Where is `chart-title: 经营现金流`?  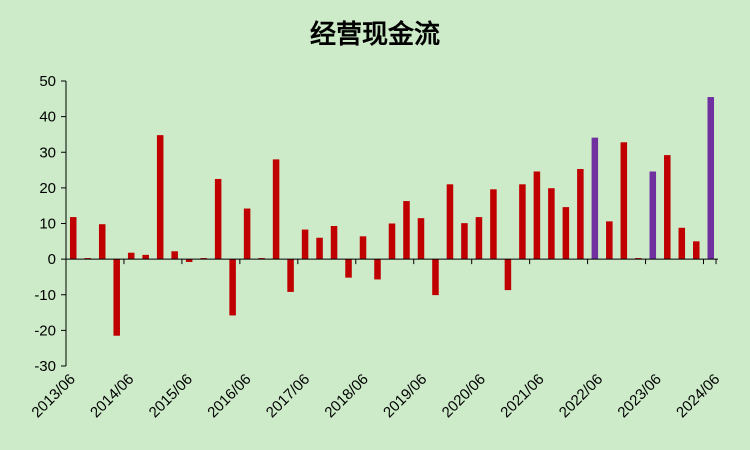 chart-title: 经营现金流 is located at coordinates (374, 35).